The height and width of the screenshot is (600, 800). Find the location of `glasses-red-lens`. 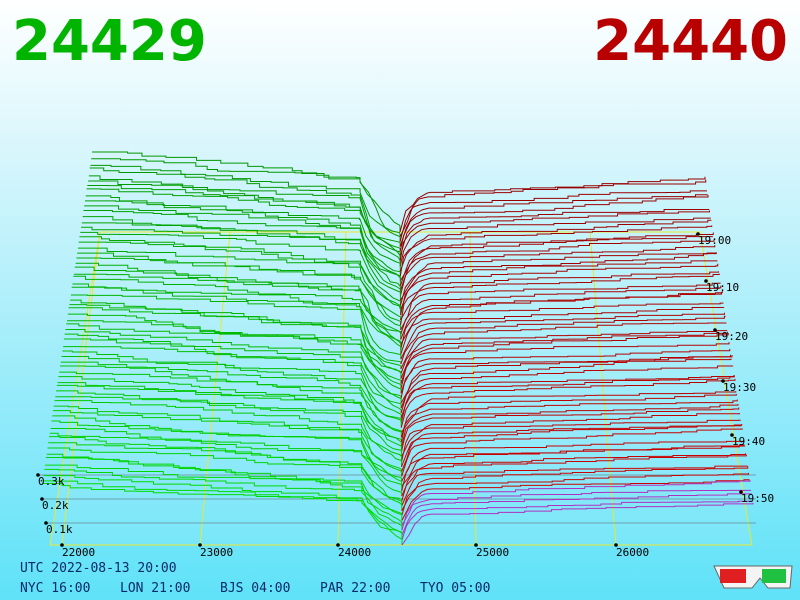

glasses-red-lens is located at coordinates (733, 576).